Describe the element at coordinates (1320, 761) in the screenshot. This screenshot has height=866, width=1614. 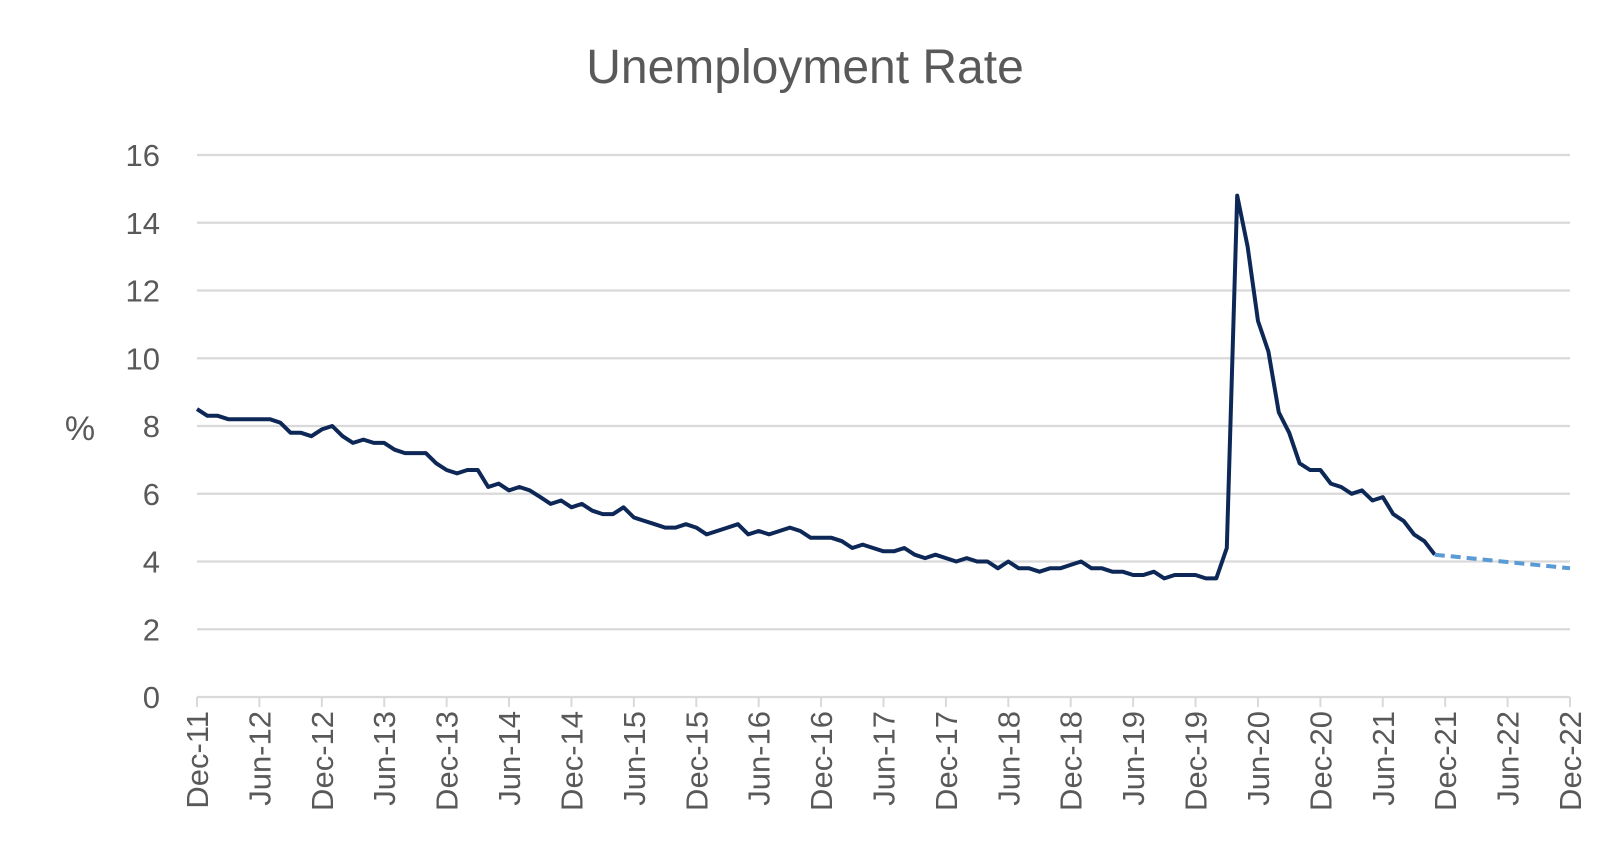
I see `x-tick-label: Dec-20` at that location.